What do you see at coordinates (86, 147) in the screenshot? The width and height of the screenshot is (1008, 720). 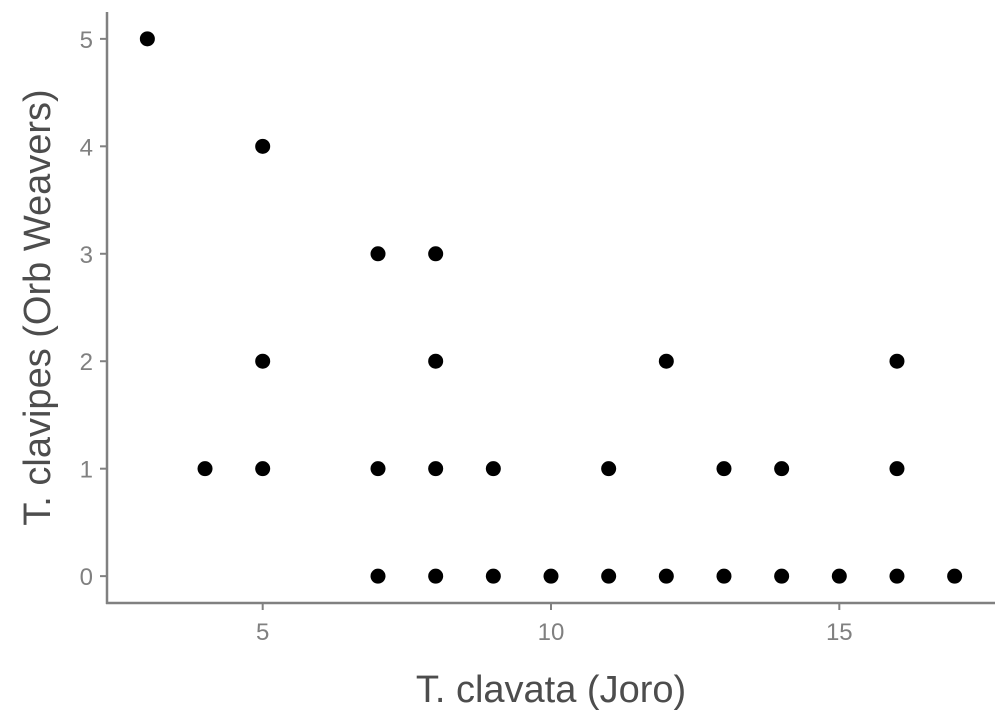 I see `y-tick-label: 4` at bounding box center [86, 147].